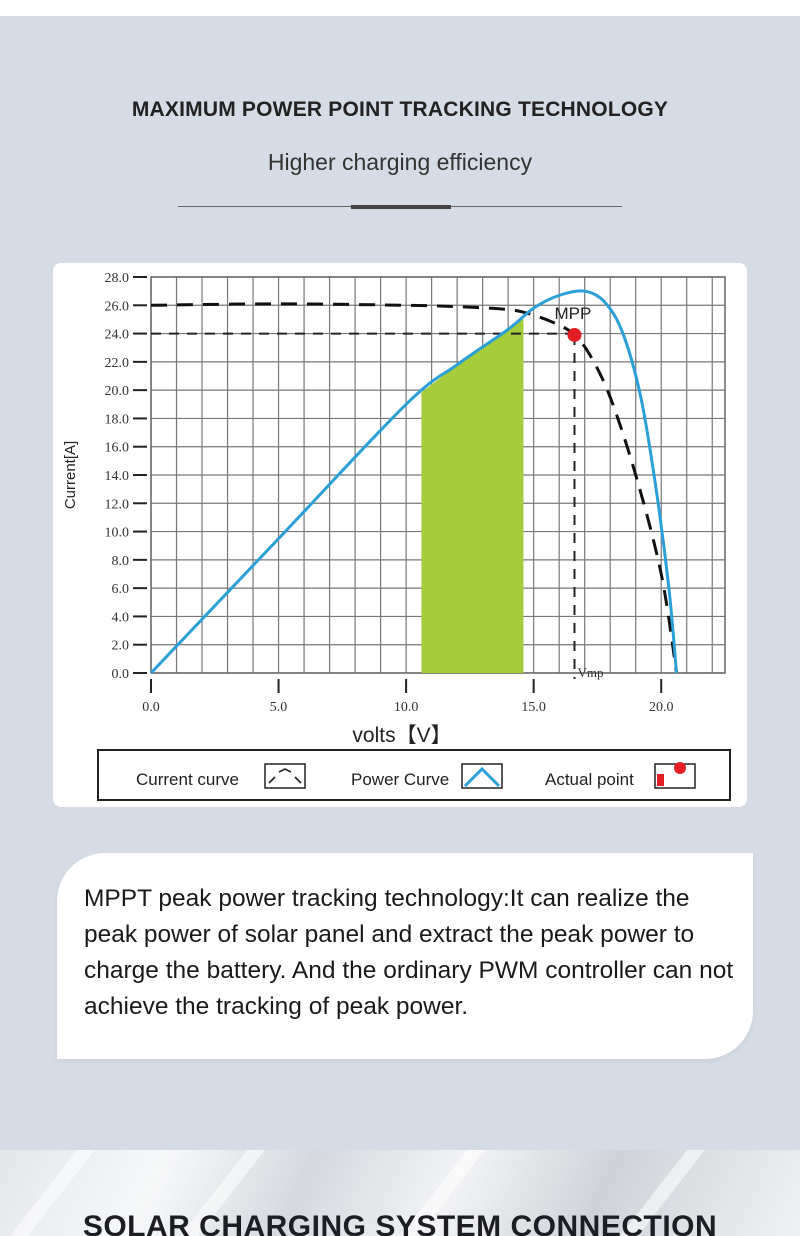 The width and height of the screenshot is (800, 1236). What do you see at coordinates (406, 707) in the screenshot?
I see `x-tick-label: 10.0` at bounding box center [406, 707].